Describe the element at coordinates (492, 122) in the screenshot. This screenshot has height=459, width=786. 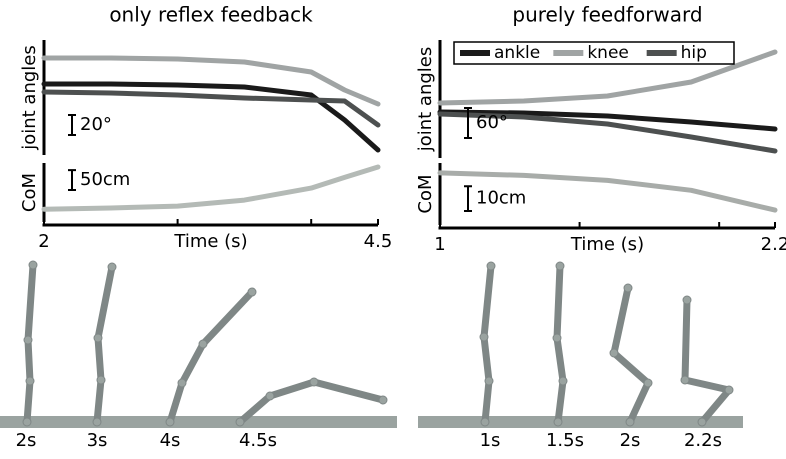
I see `scale-bar-label: 60°` at that location.